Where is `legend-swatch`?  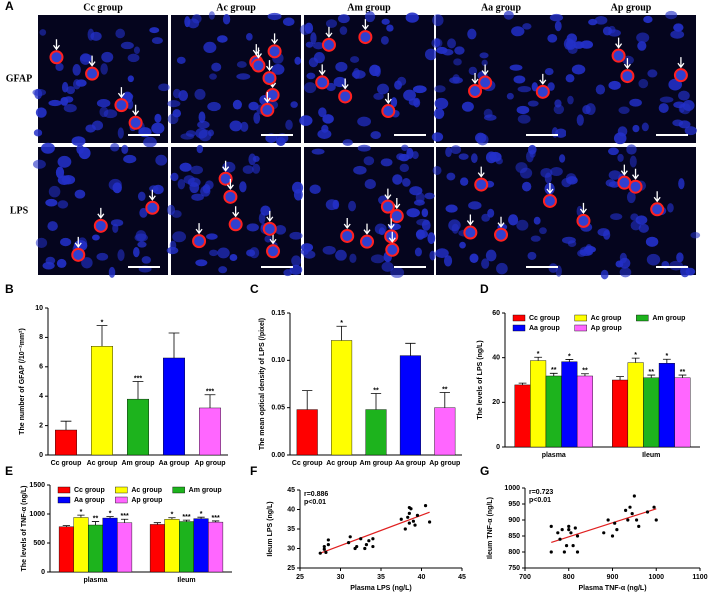 legend-swatch is located at coordinates (64, 490).